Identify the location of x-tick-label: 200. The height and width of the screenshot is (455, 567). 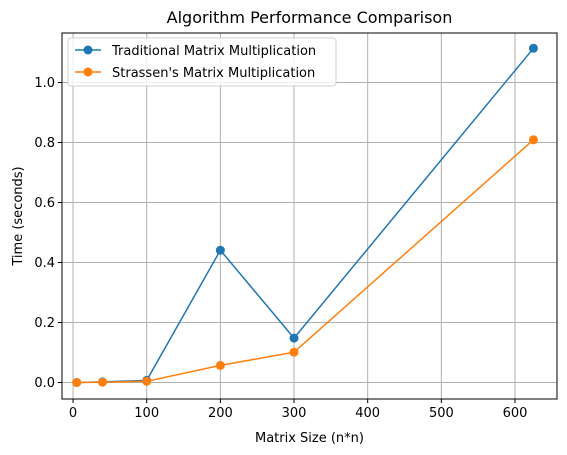
(220, 413).